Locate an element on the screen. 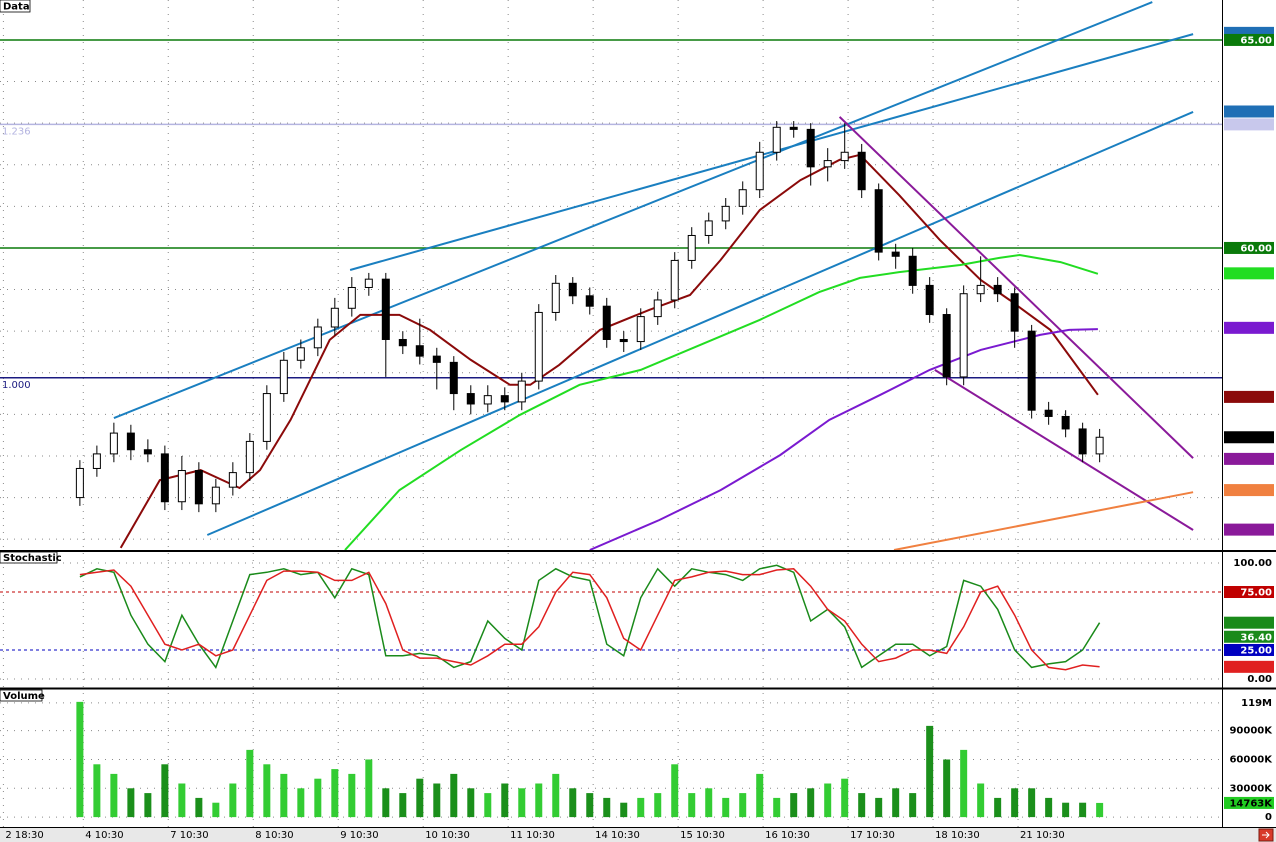 The width and height of the screenshot is (1276, 842). pane-title: Data Stochastic Volume is located at coordinates (31, 351).